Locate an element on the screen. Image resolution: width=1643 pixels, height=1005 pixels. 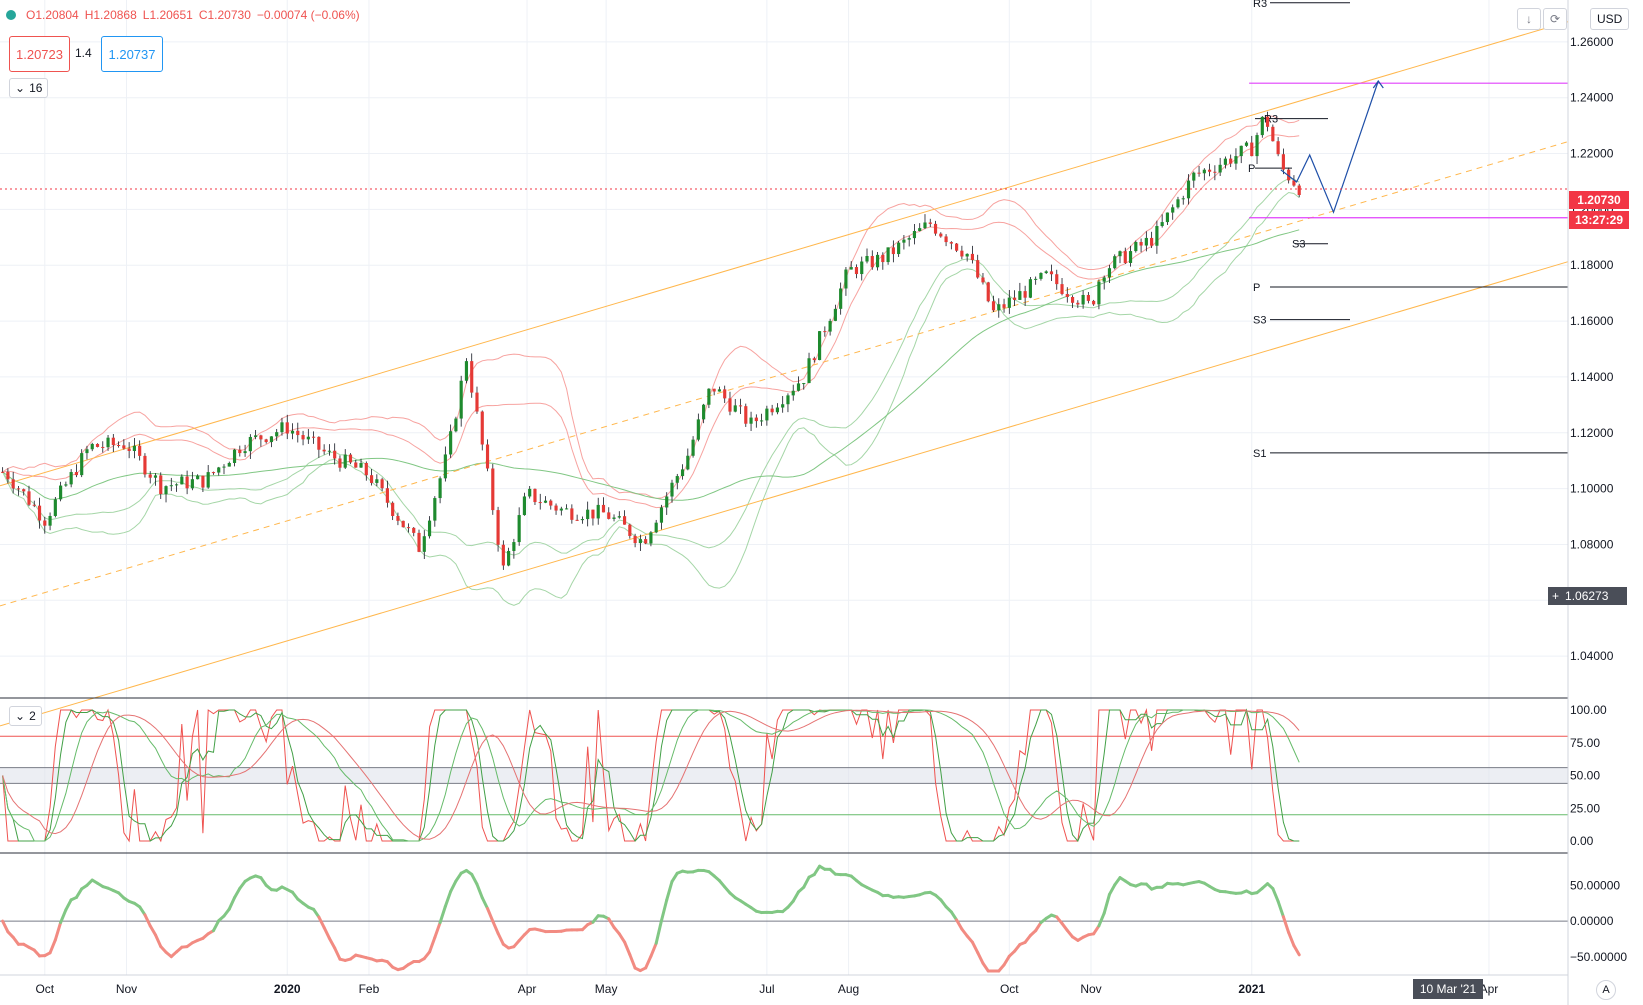
auto-scale-button: A is located at coordinates (1606, 990).